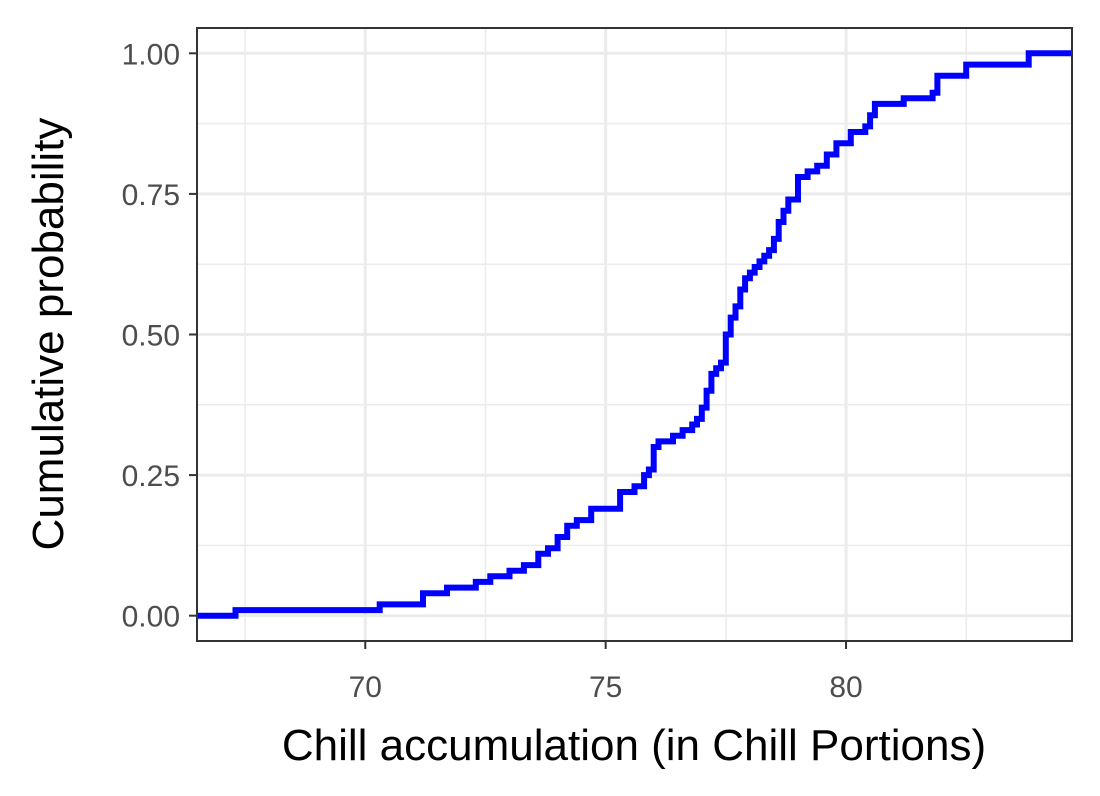 The image size is (1100, 796). Describe the element at coordinates (845, 687) in the screenshot. I see `x-tick-label: 80` at that location.